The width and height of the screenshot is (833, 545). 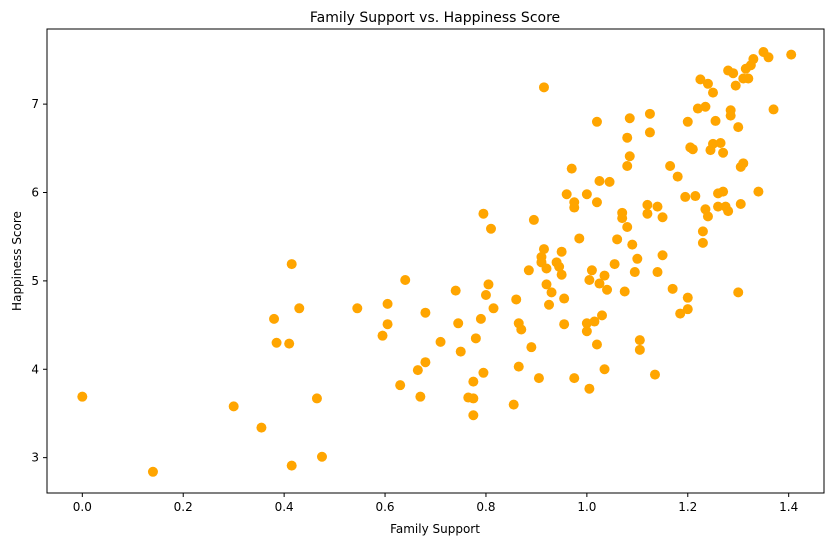 What do you see at coordinates (183, 507) in the screenshot?
I see `x-tick-label: 0.2` at bounding box center [183, 507].